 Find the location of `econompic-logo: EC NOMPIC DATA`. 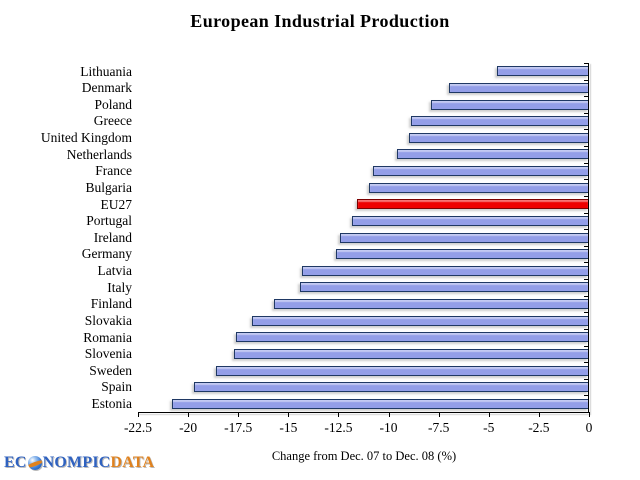

econompic-logo: EC NOMPIC DATA is located at coordinates (79, 463).